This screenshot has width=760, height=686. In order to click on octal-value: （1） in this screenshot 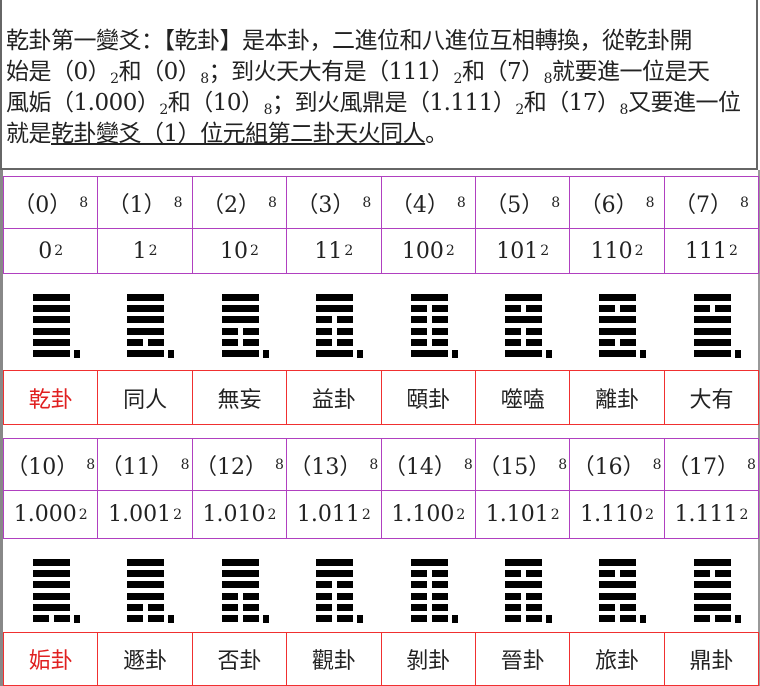, I will do `click(136, 205)`.